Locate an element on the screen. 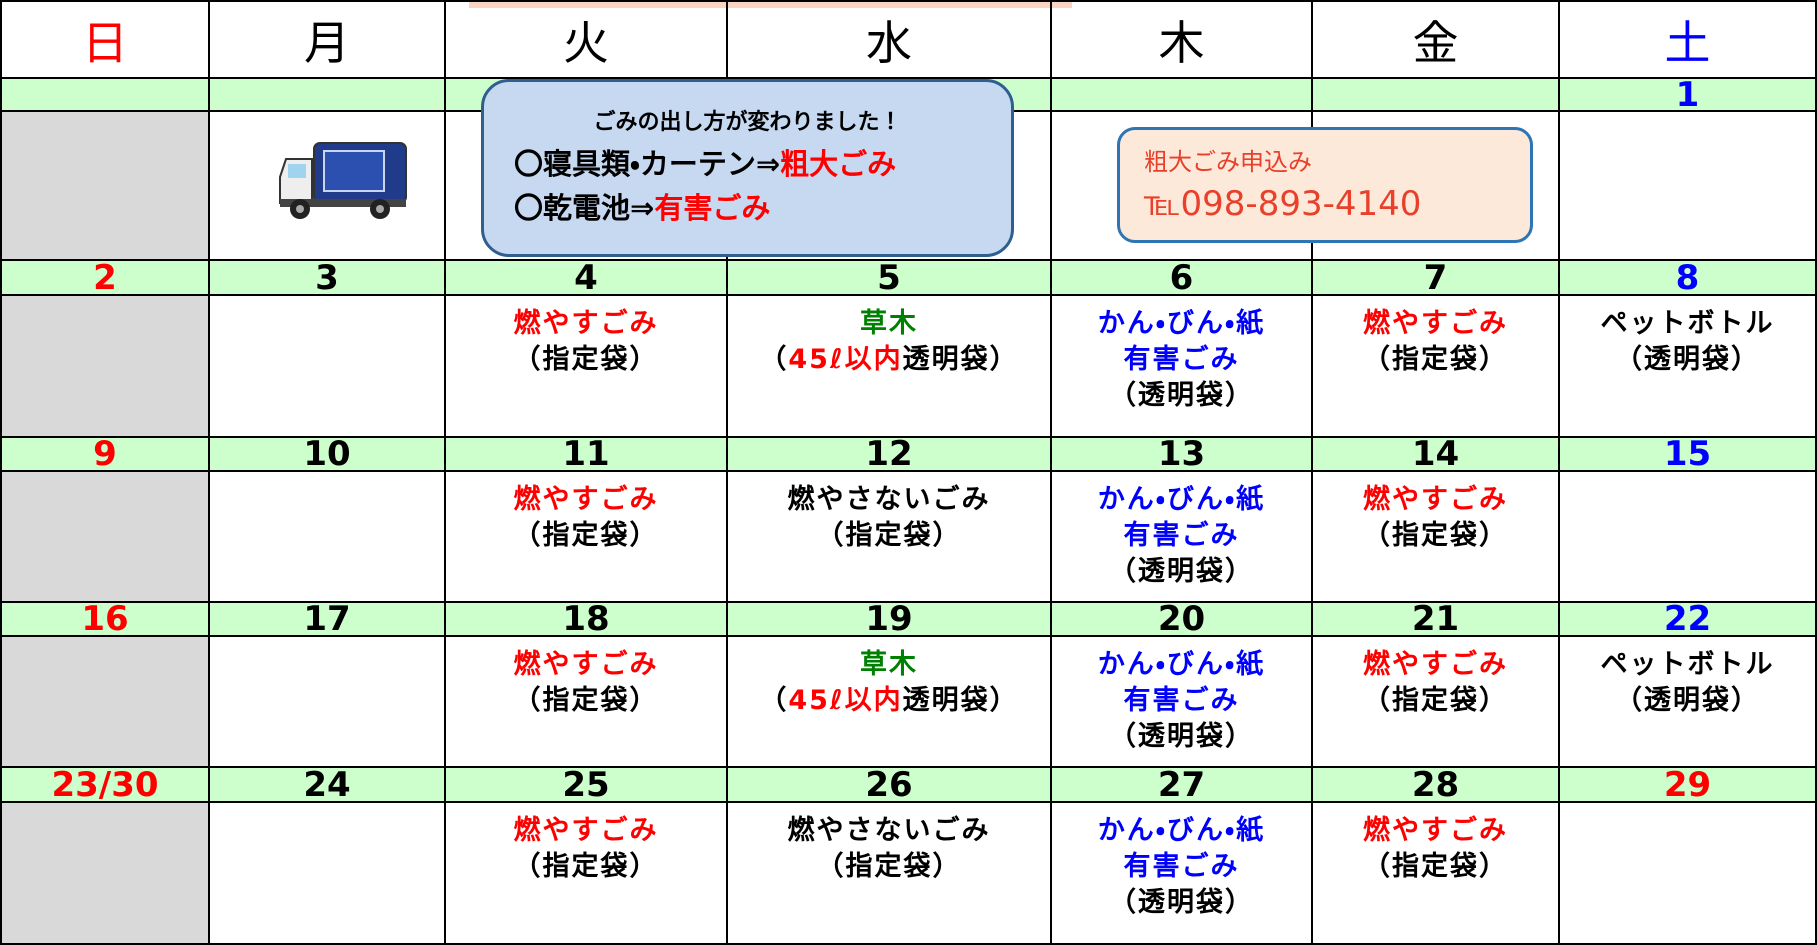  collection-line: ペットボトル is located at coordinates (1687, 324).